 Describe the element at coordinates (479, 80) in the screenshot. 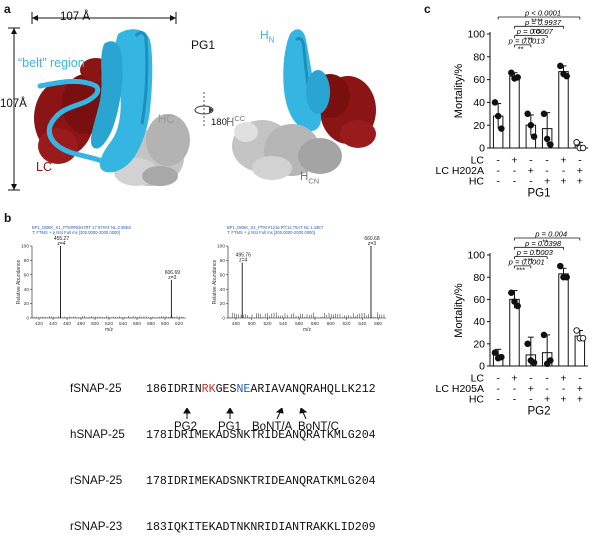

I see `y-tick-label: 60` at that location.